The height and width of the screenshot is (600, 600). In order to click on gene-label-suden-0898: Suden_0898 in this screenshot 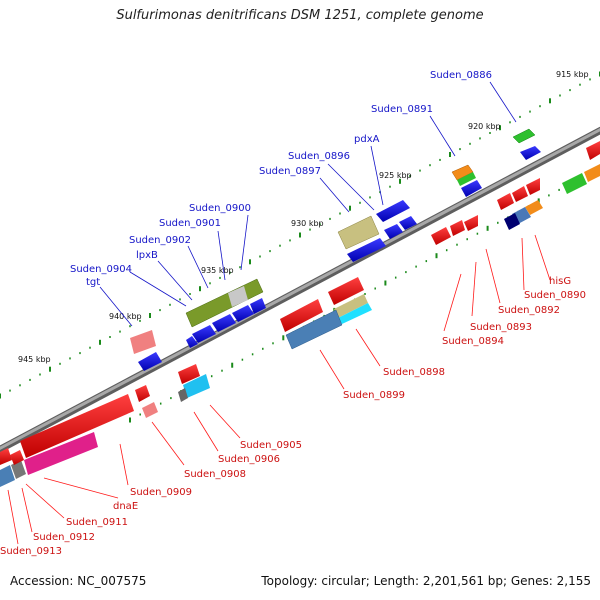, I will do `click(414, 372)`.